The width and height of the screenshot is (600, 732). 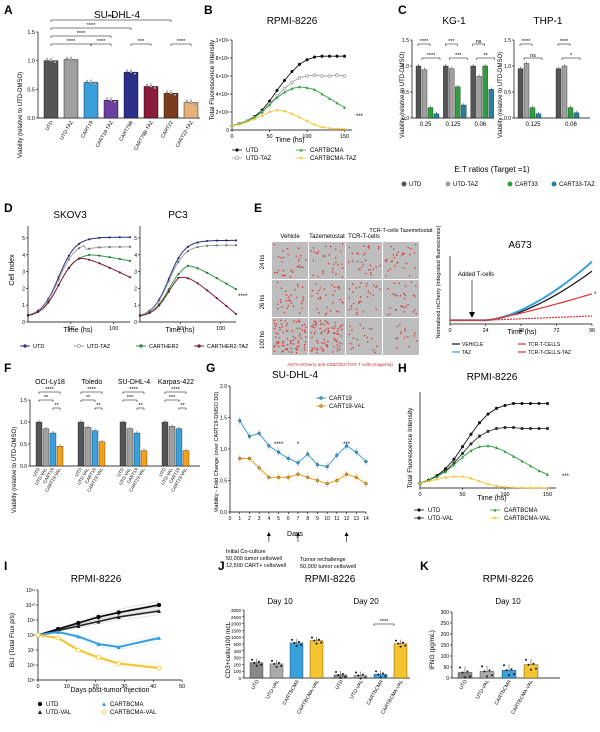 I want to click on panel-d-pc3-xtick-label: 50, so click(x=180, y=329).